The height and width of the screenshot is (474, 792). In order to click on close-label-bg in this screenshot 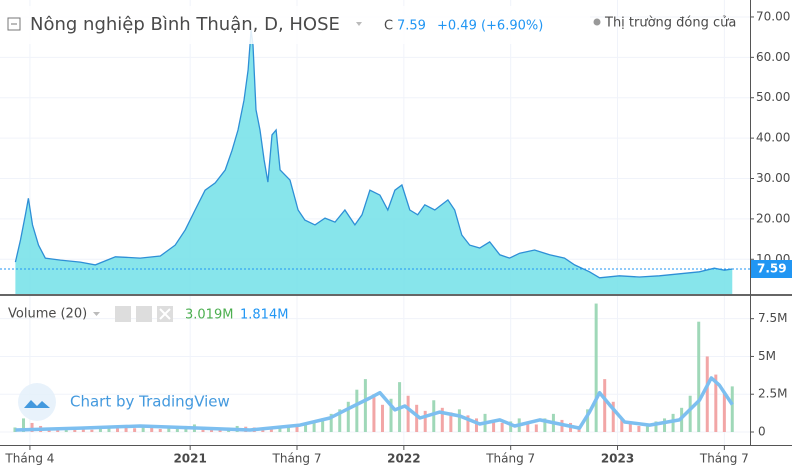, I will do `click(771, 269)`.